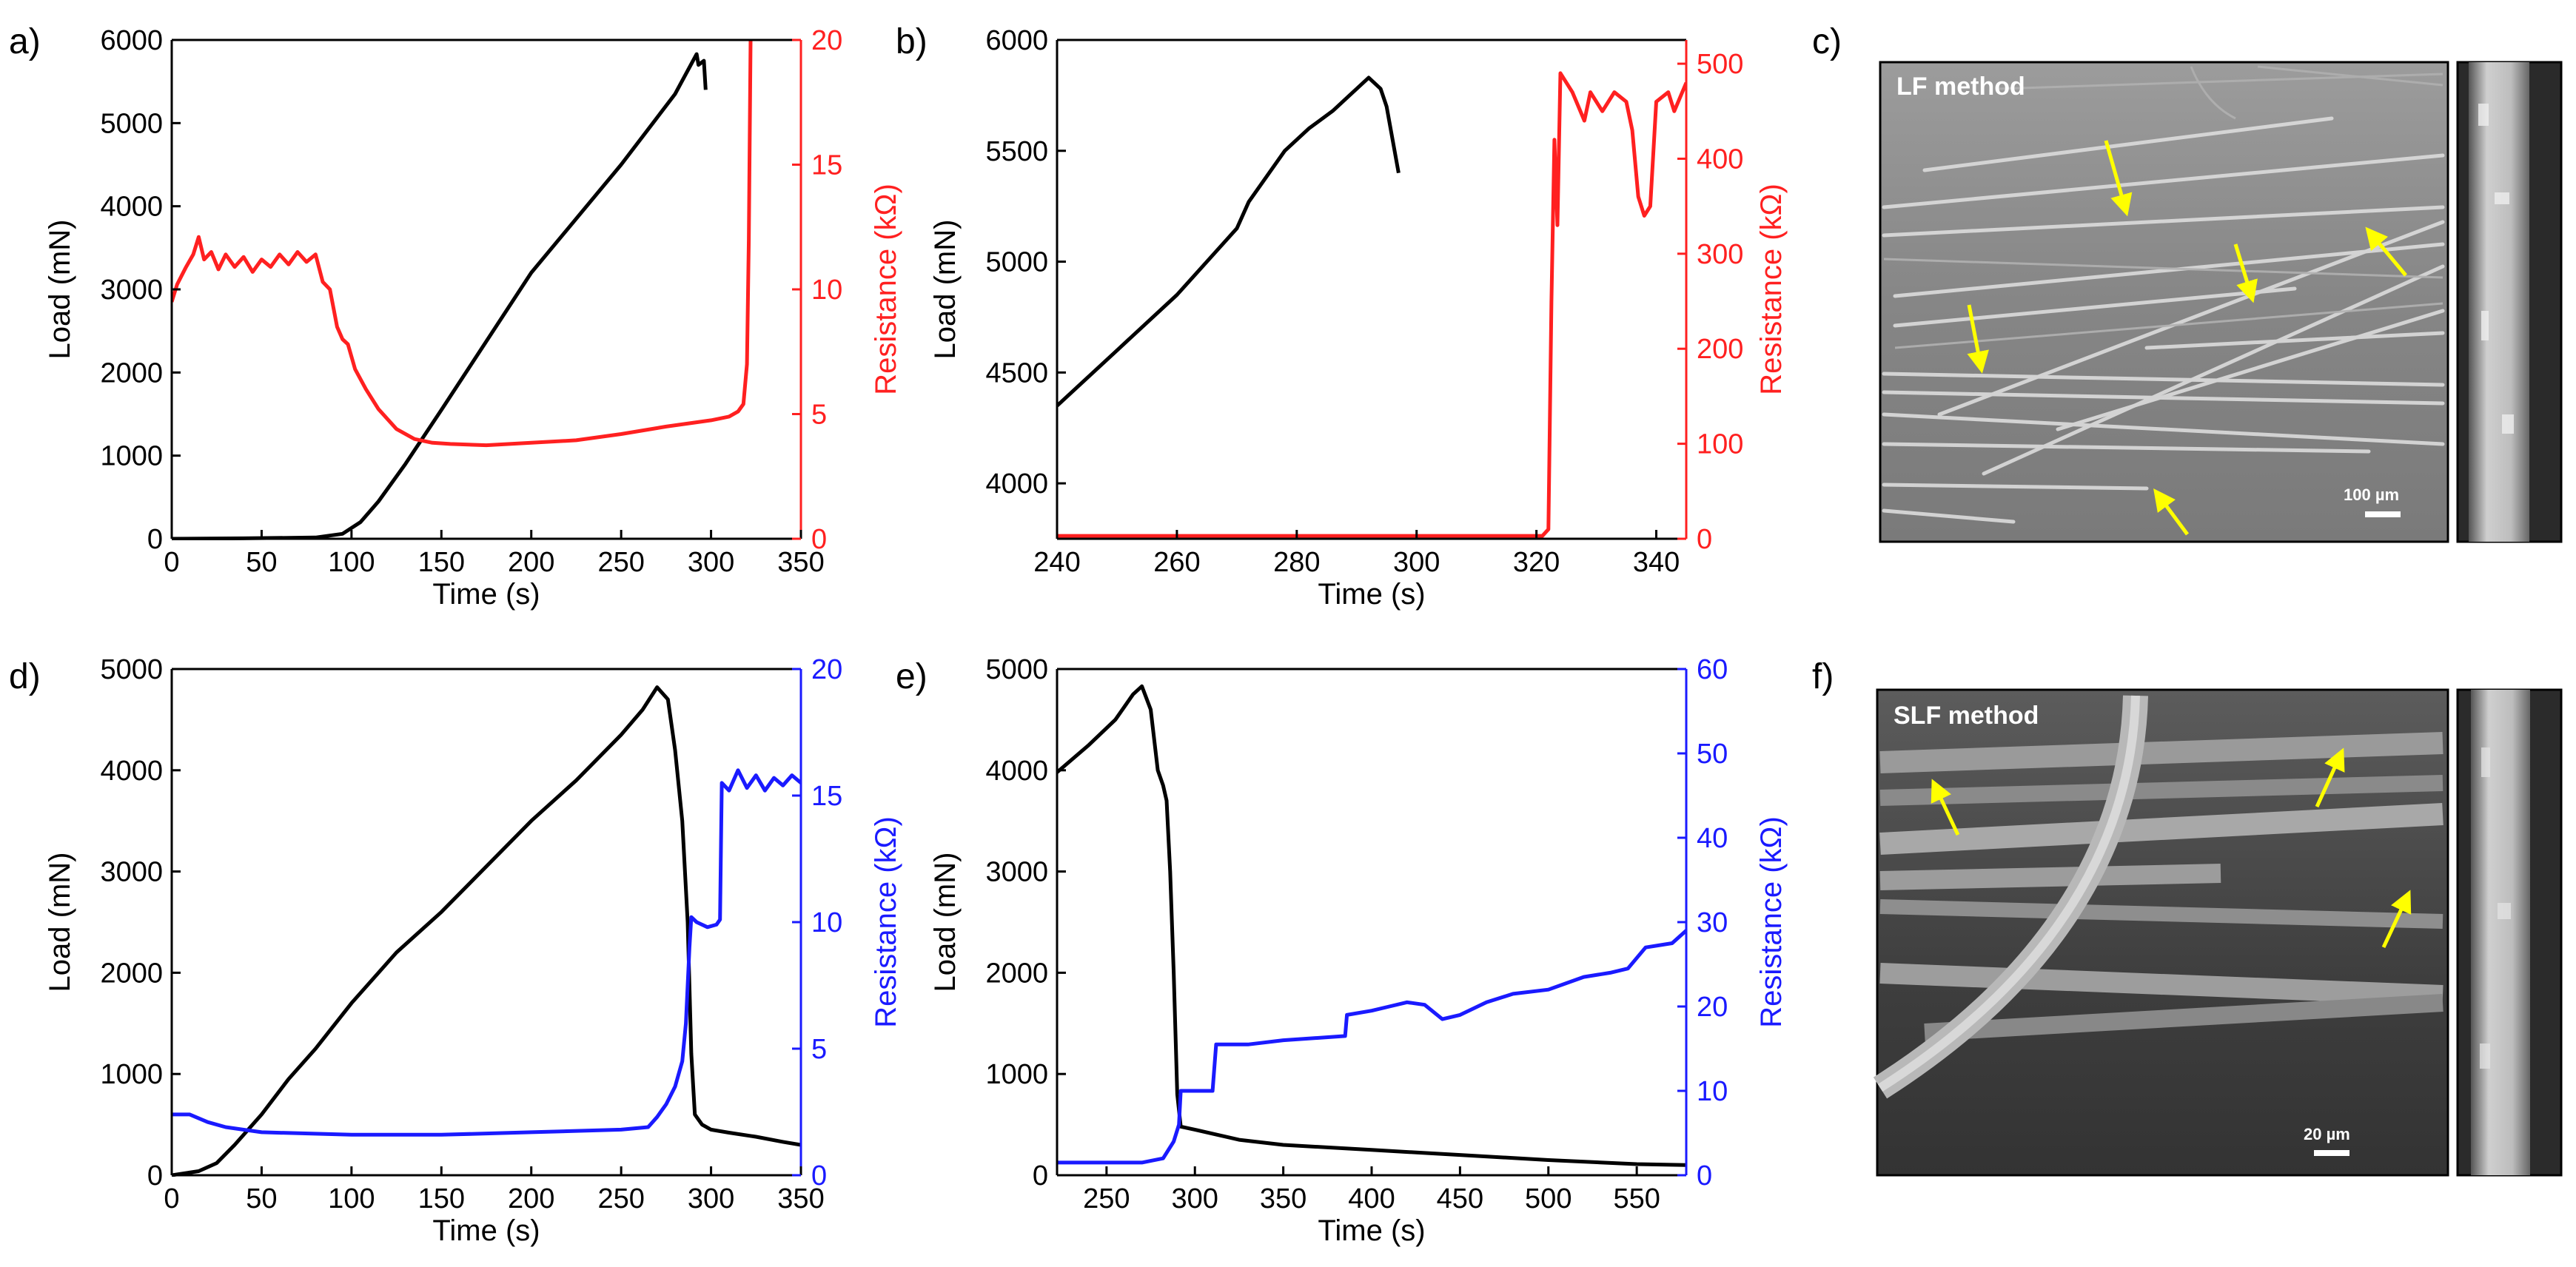  I want to click on panel-label-a: a), so click(25, 41).